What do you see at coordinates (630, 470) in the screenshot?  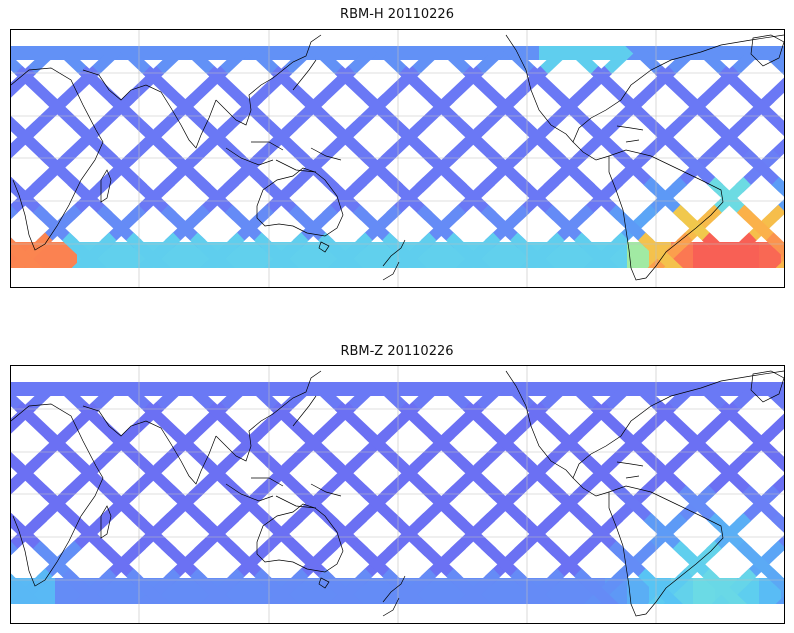 I see `caribbean-islands` at bounding box center [630, 470].